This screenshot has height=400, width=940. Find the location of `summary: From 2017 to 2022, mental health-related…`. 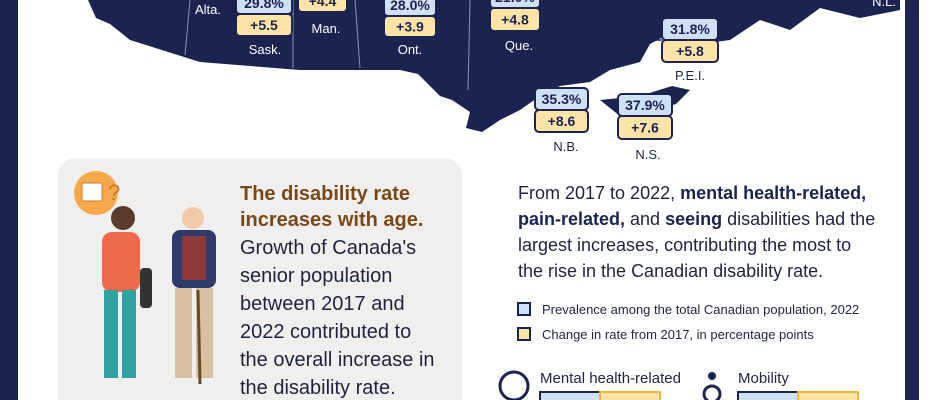

summary: From 2017 to 2022, mental health-related… is located at coordinates (696, 232).